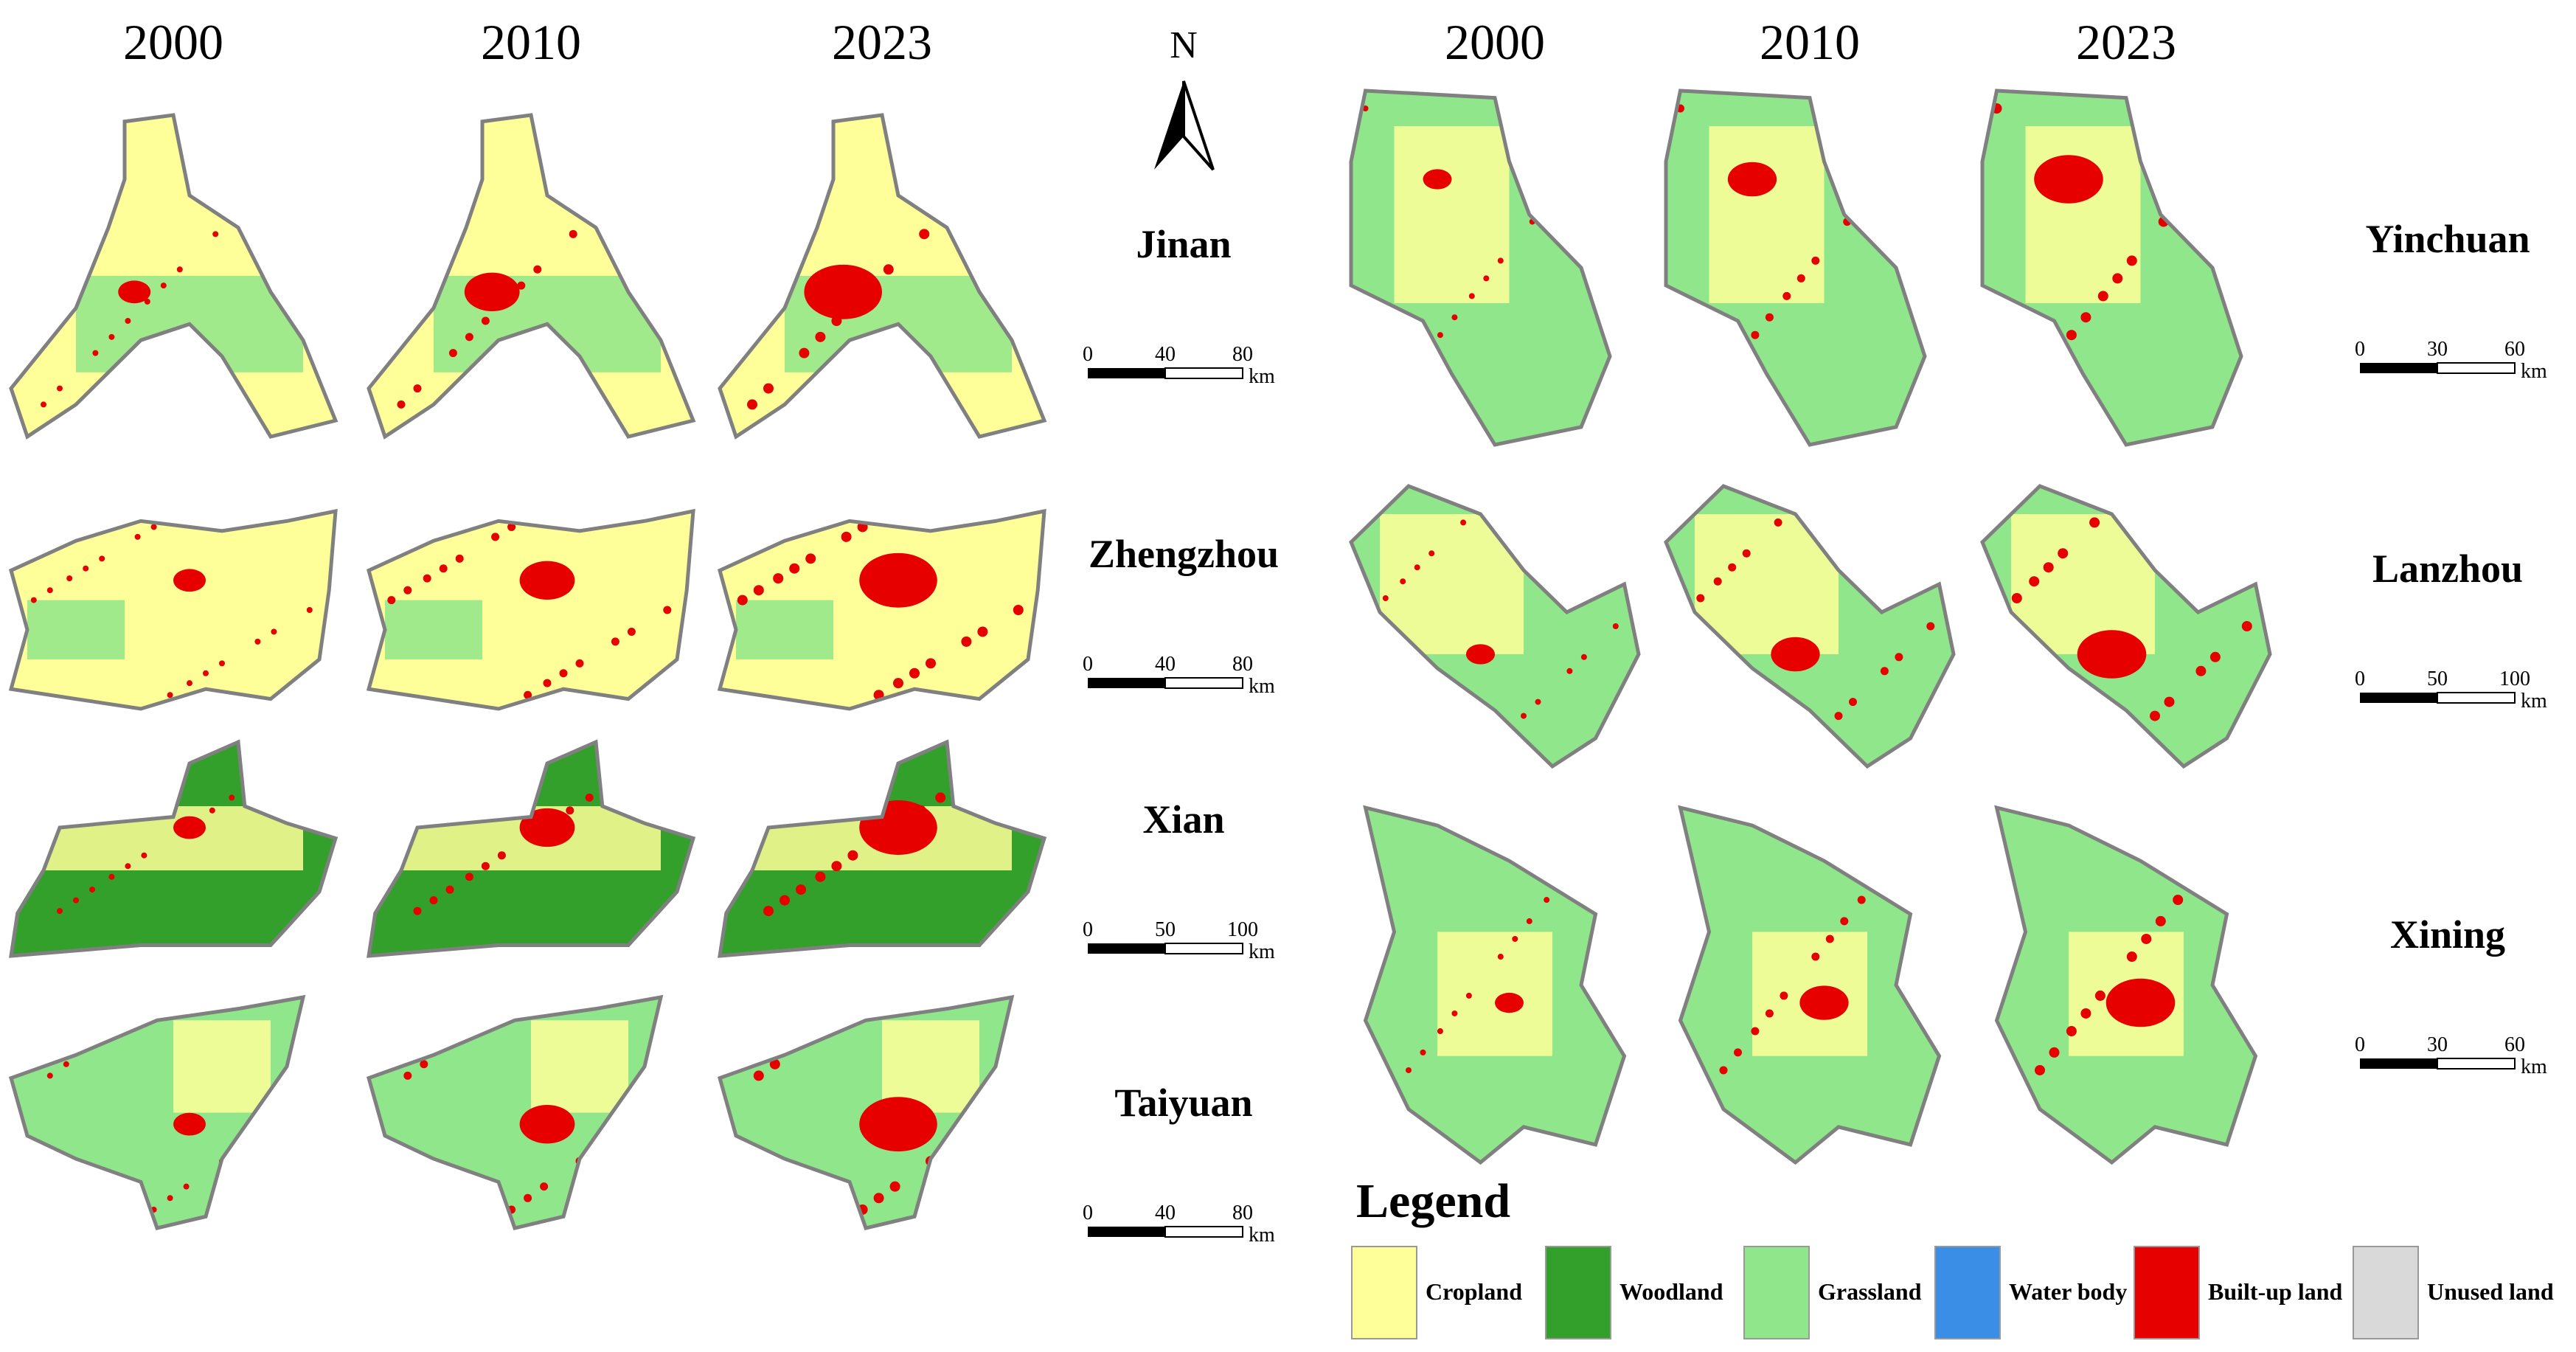 The width and height of the screenshot is (2576, 1352). What do you see at coordinates (2447, 239) in the screenshot?
I see `city-name: Yinchuan` at bounding box center [2447, 239].